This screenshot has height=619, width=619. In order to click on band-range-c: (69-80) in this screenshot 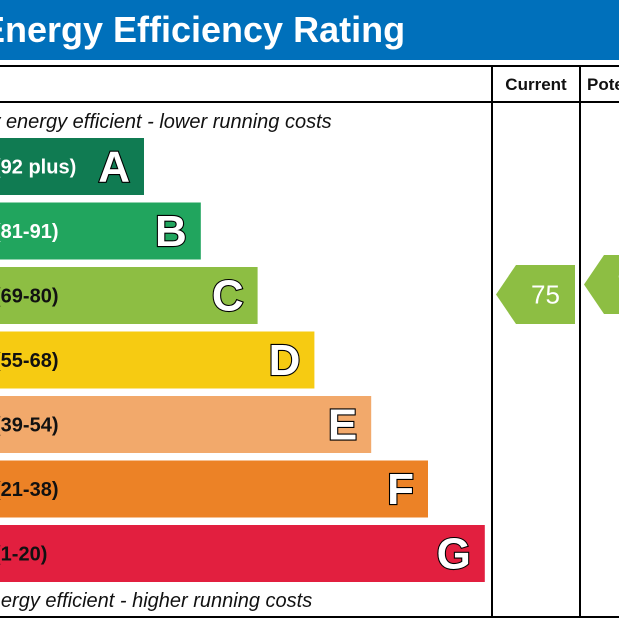, I will do `click(29, 297)`.